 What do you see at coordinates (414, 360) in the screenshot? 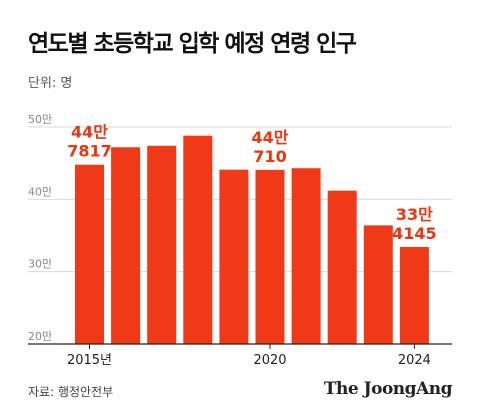
I see `x-tick-label: 2024` at bounding box center [414, 360].